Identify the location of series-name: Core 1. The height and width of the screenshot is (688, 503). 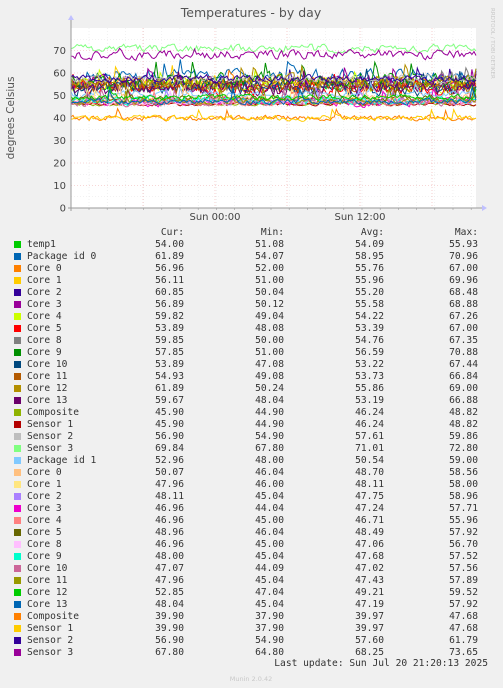
(44, 280).